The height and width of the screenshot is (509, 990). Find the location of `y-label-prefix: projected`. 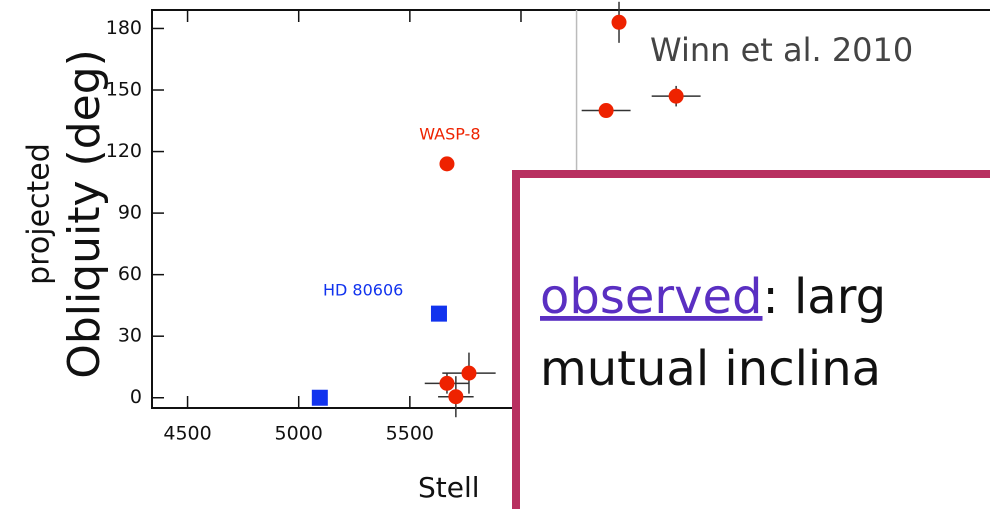

y-label-prefix: projected is located at coordinates (39, 214).